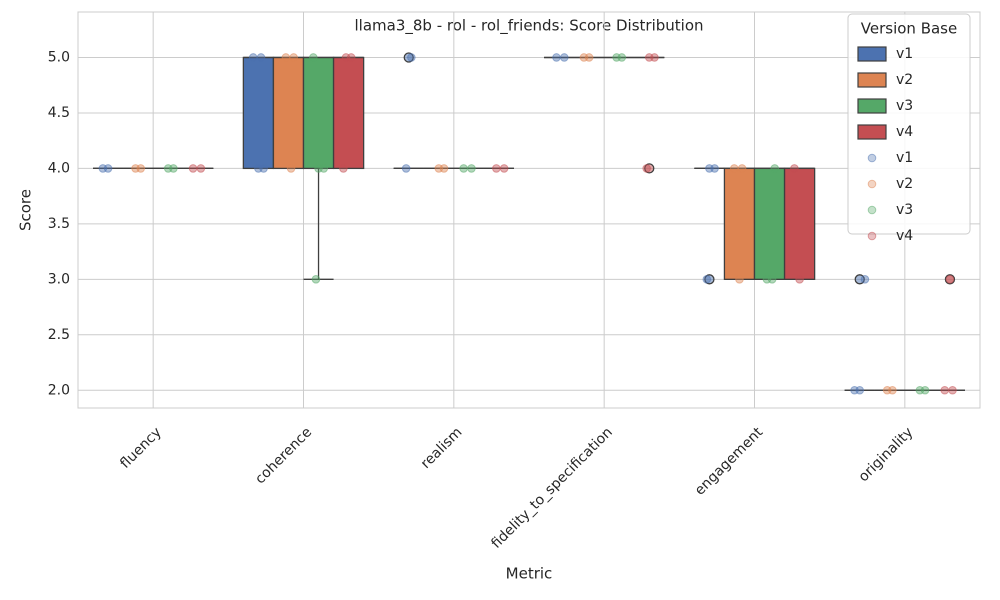 The image size is (1000, 600). Describe the element at coordinates (59, 113) in the screenshot. I see `y-tick-label: 4.5` at that location.